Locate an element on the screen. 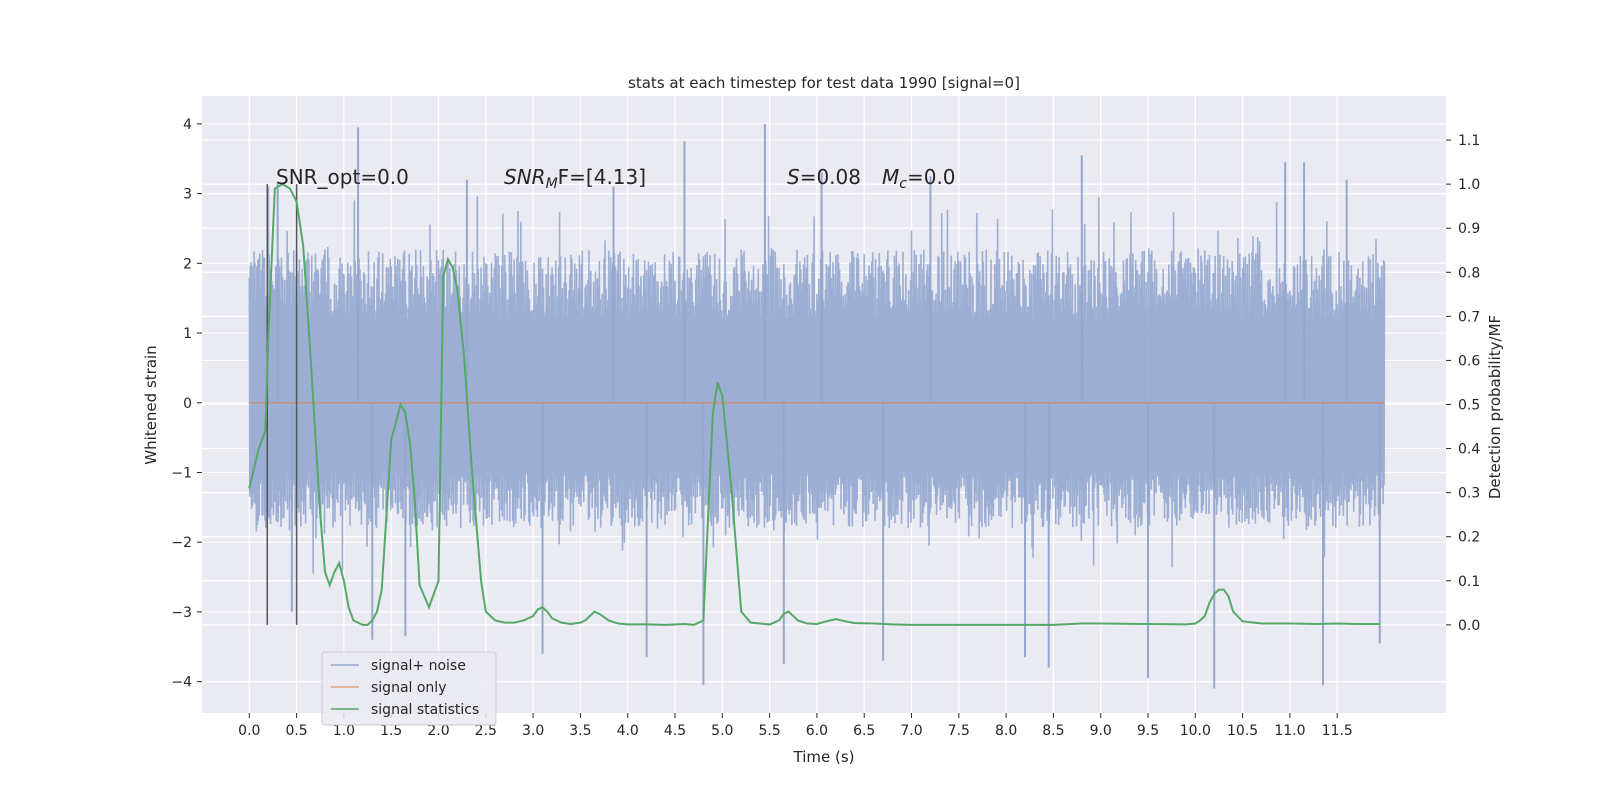 The image size is (1600, 800). y-right-tick-label: 0.2 is located at coordinates (1469, 538).